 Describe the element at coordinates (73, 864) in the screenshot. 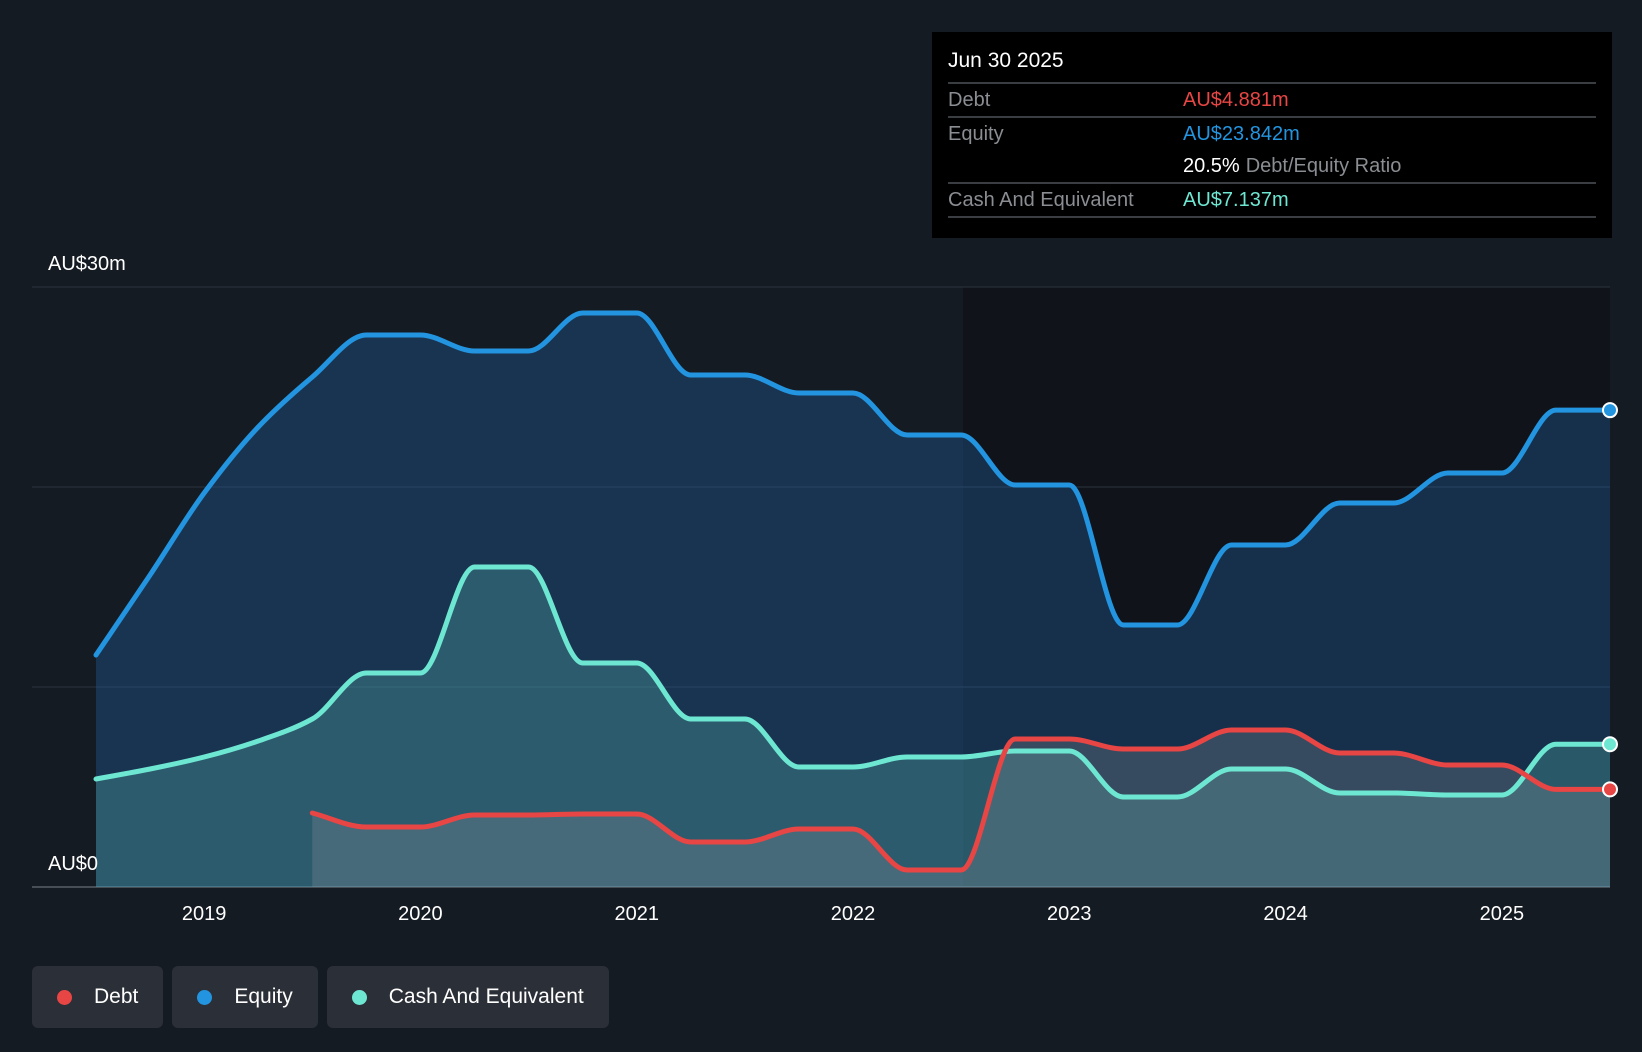

I see `y-tick-label-min: AU$0` at that location.